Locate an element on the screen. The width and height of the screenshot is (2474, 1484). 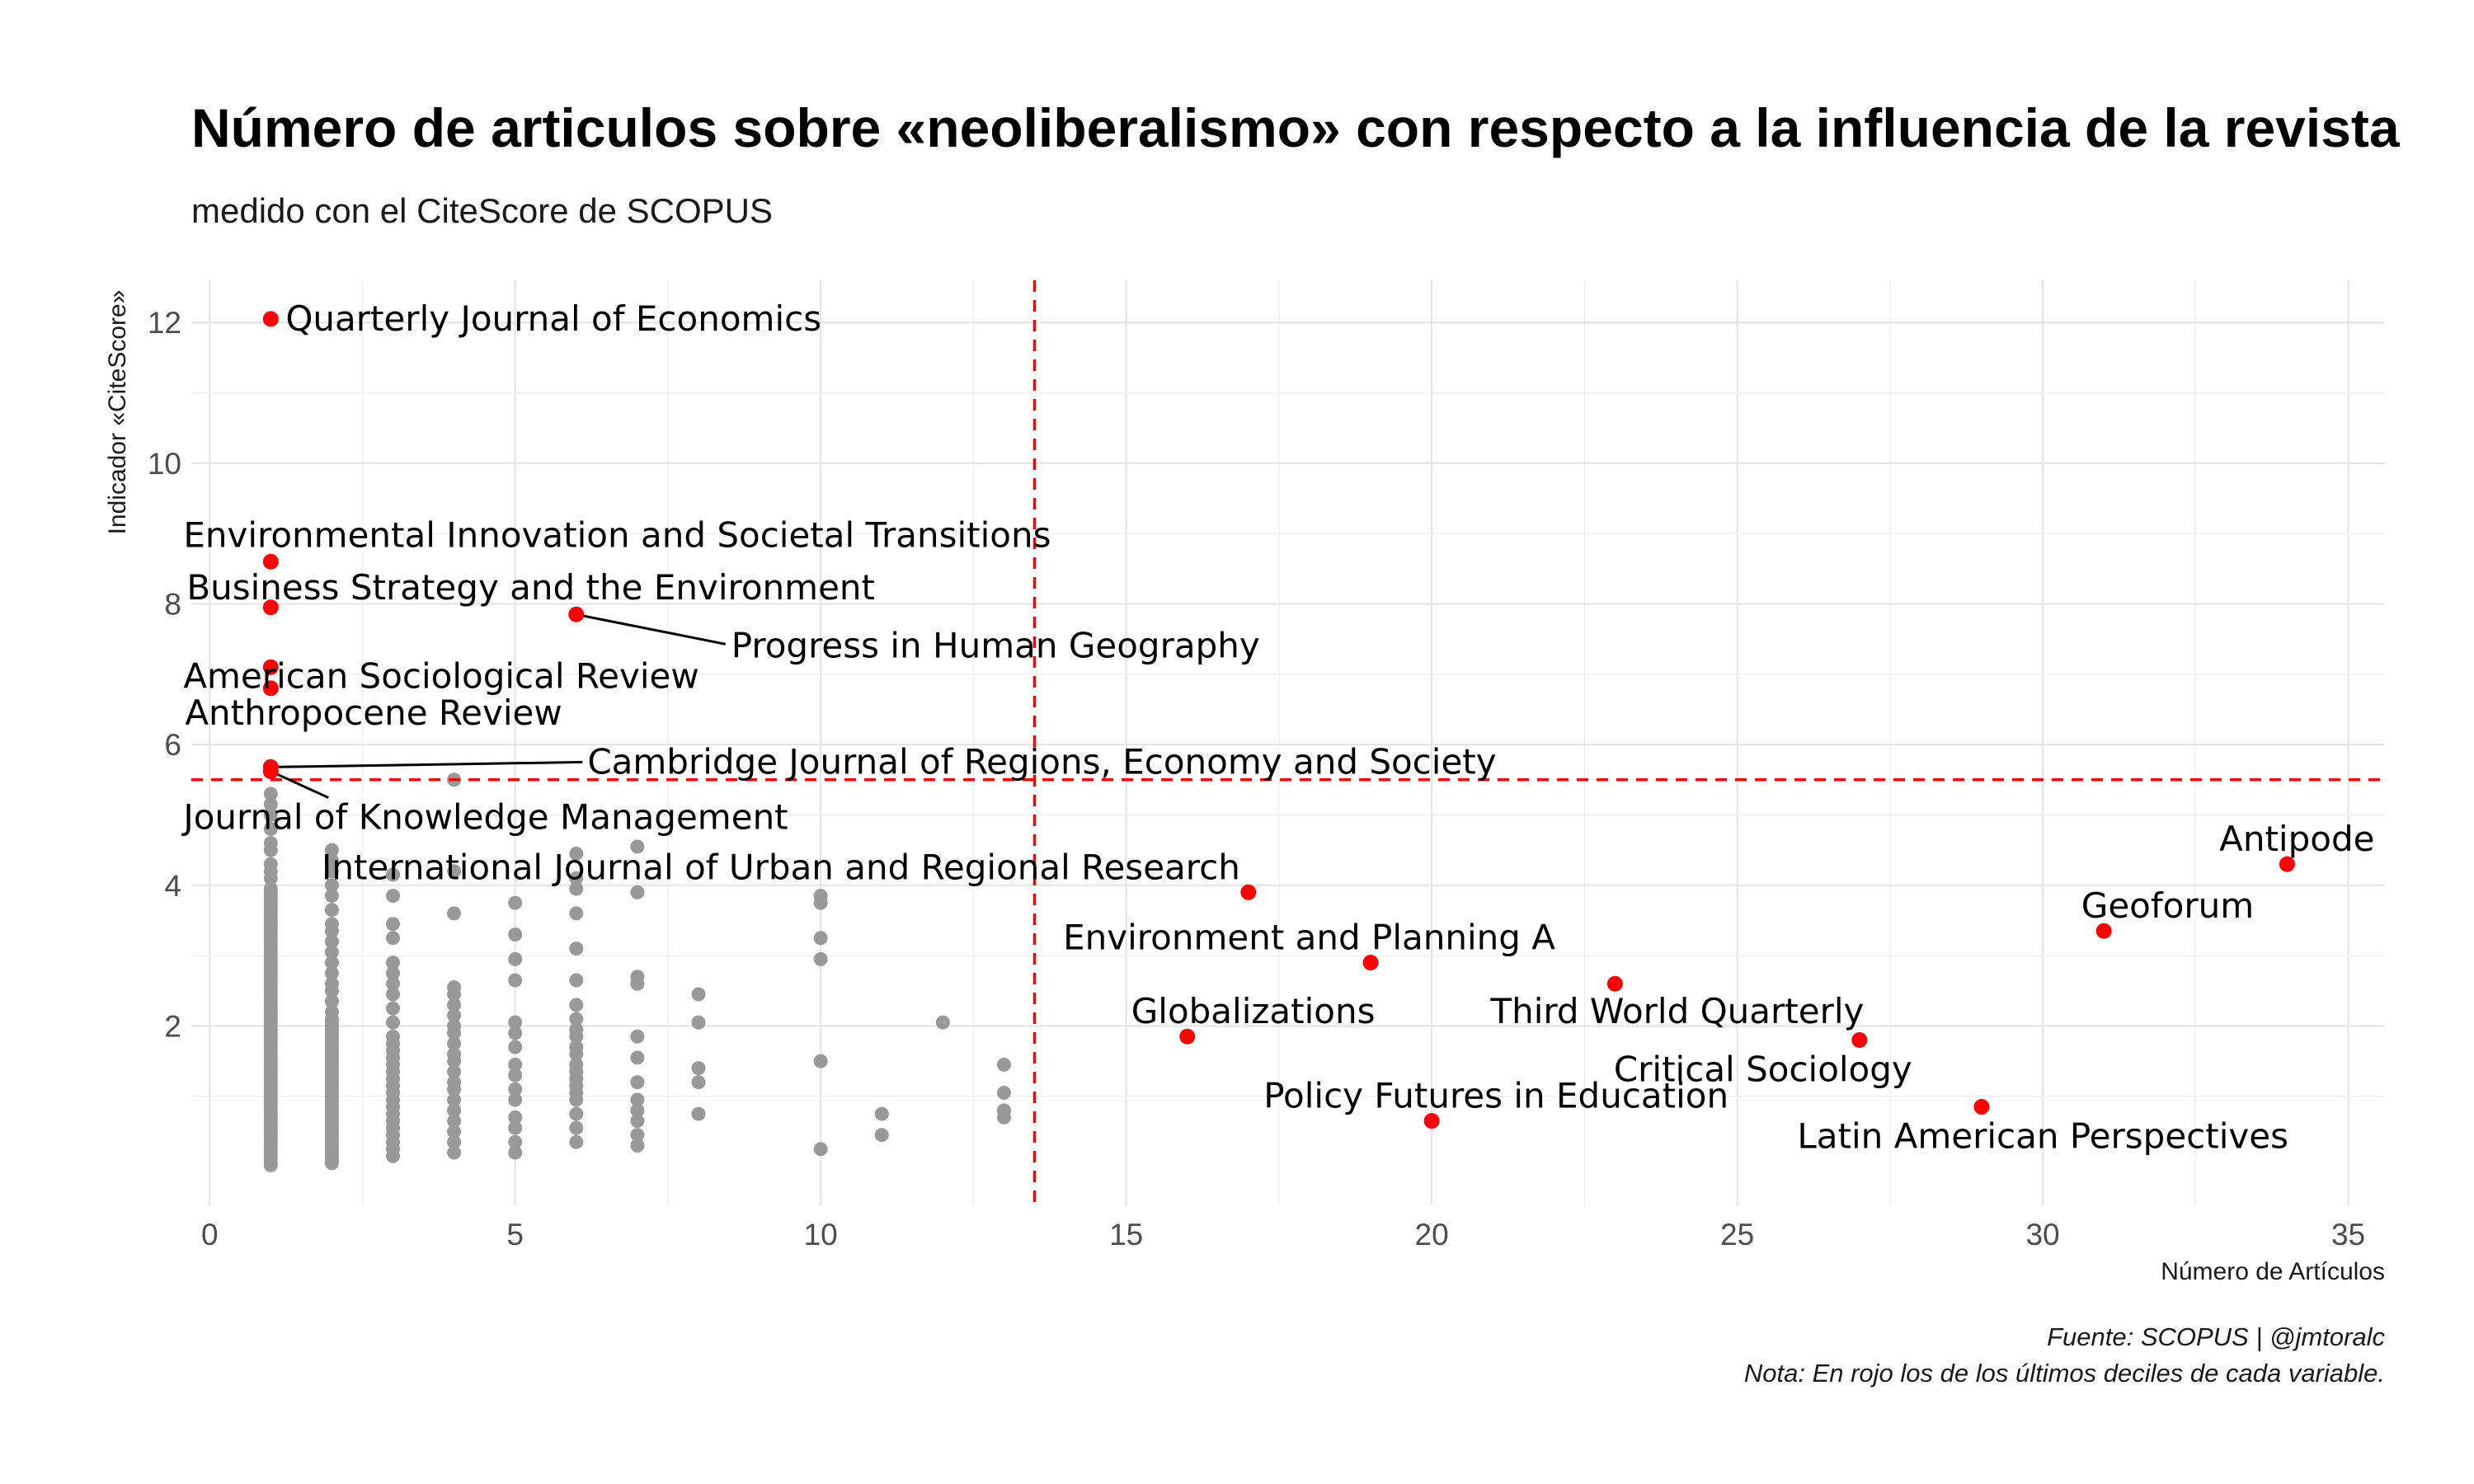
x-tick-label: 30 is located at coordinates (2042, 1235).